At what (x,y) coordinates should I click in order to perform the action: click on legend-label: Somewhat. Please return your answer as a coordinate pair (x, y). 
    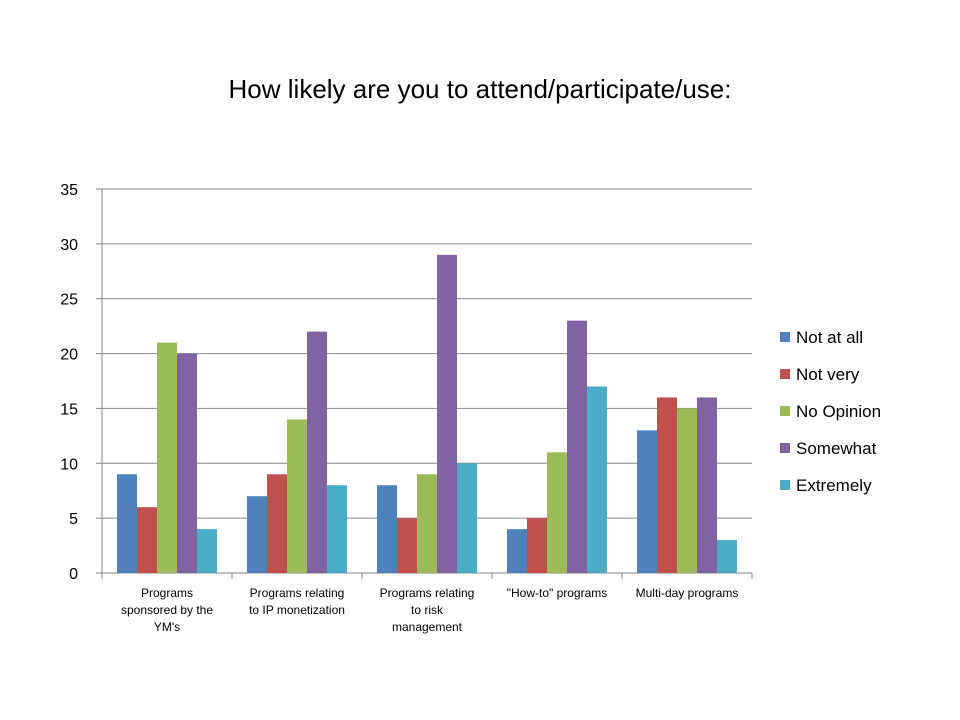
    Looking at the image, I should click on (836, 448).